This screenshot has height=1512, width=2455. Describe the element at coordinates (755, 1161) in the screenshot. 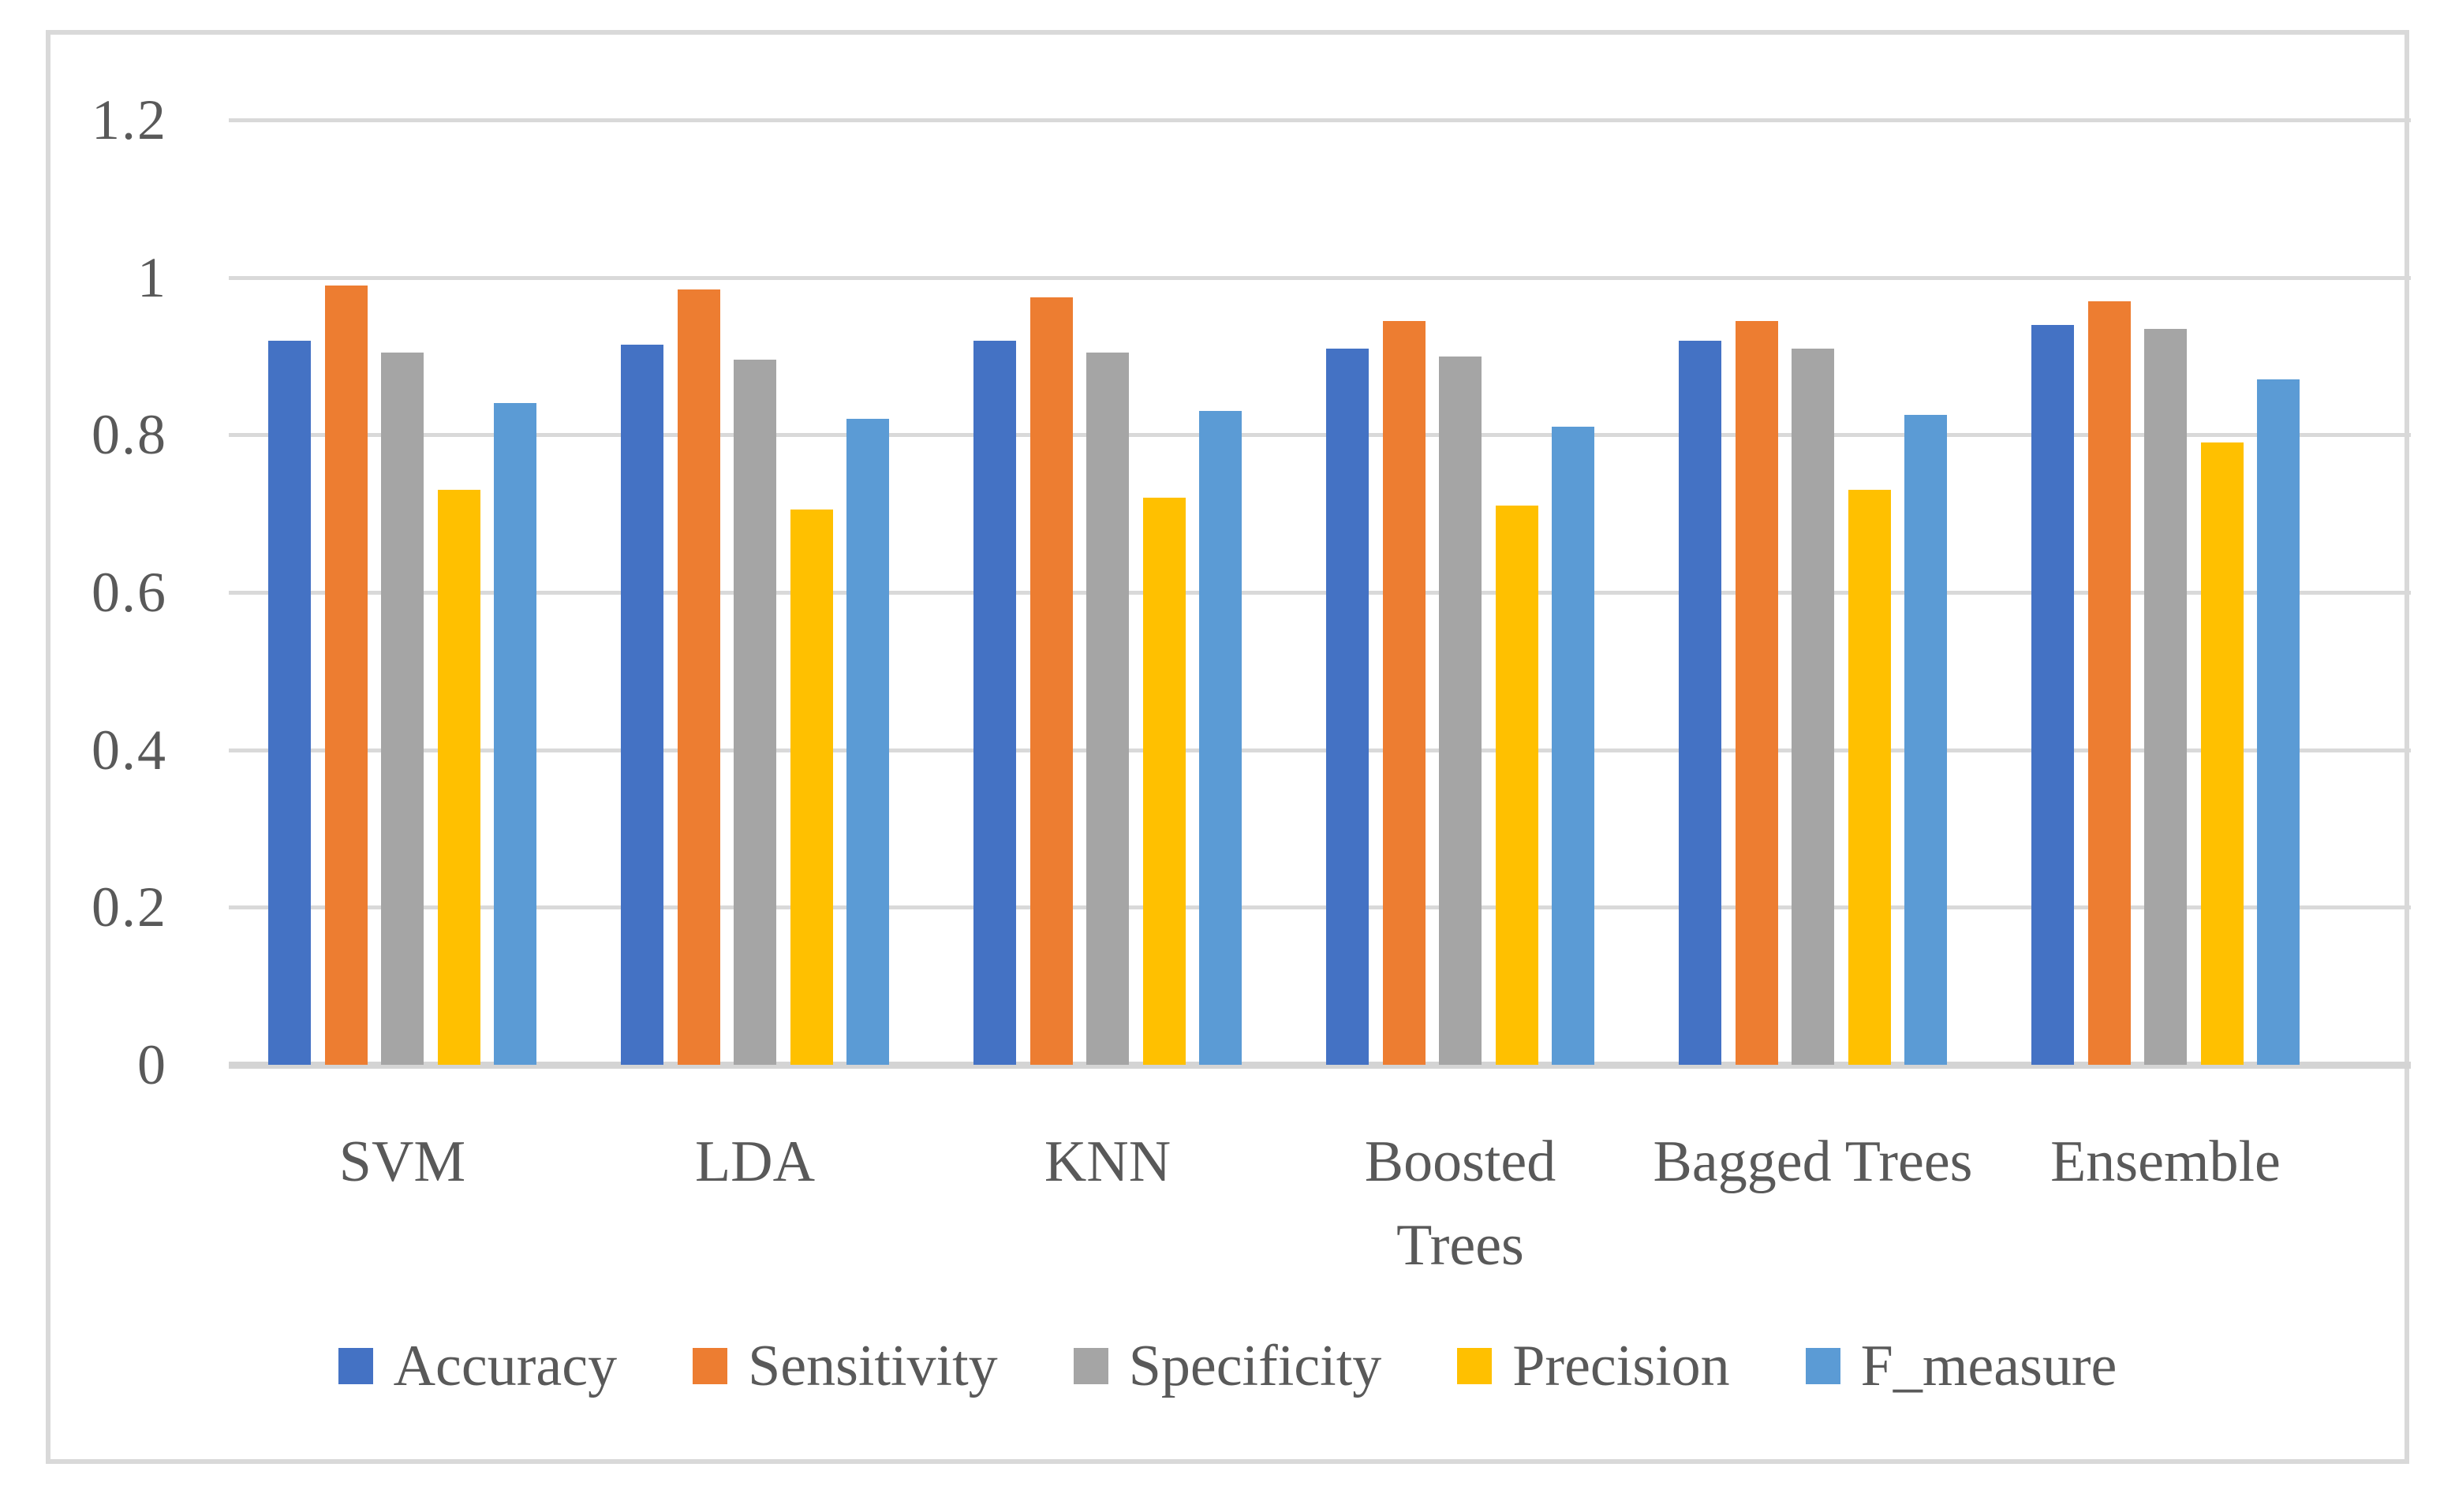

I see `x-category-label-lda: LDA` at that location.